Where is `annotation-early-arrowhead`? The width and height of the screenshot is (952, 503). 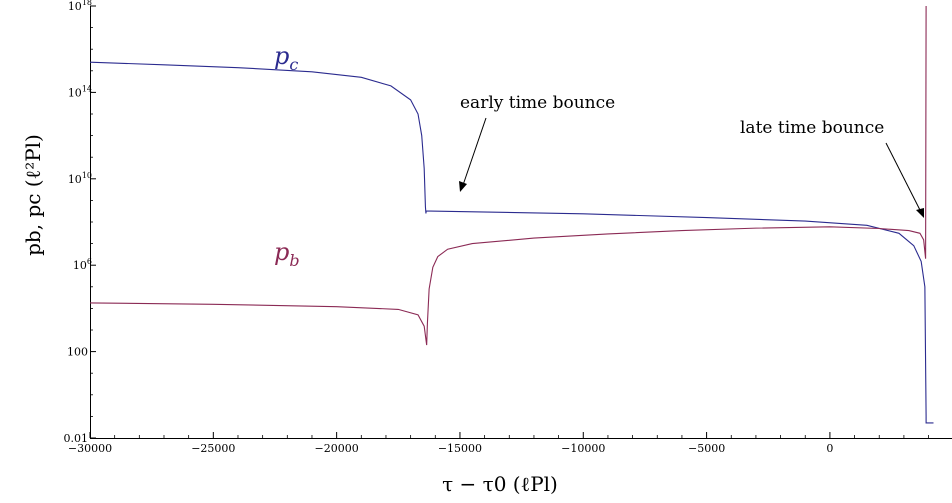
annotation-early-arrowhead is located at coordinates (463, 186).